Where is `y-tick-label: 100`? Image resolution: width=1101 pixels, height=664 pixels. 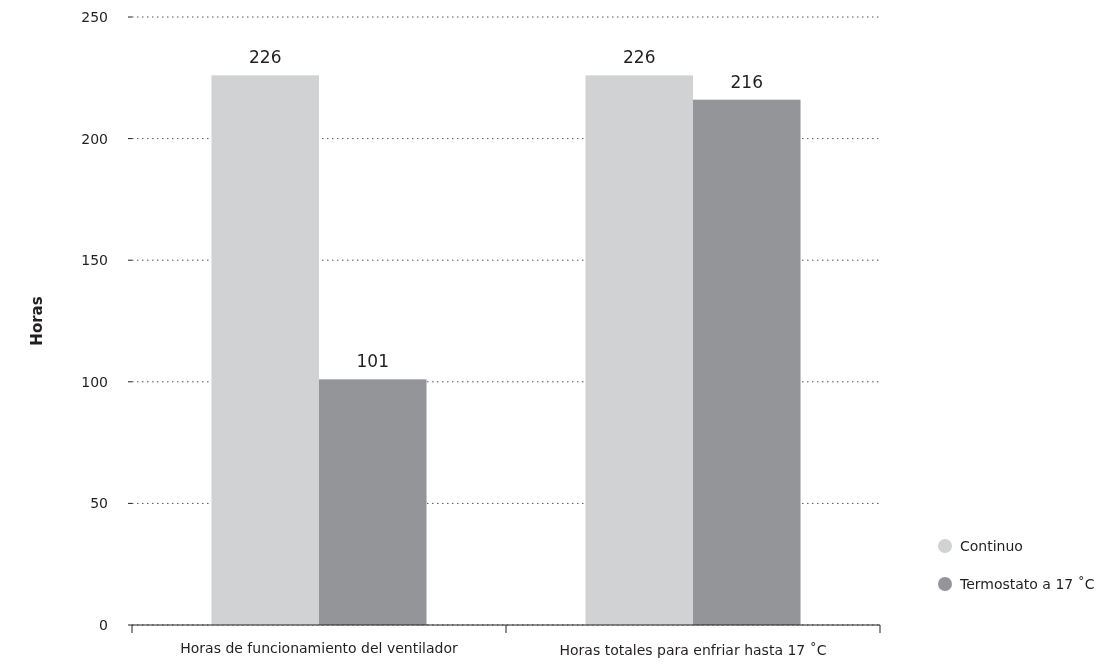 y-tick-label: 100 is located at coordinates (94, 381).